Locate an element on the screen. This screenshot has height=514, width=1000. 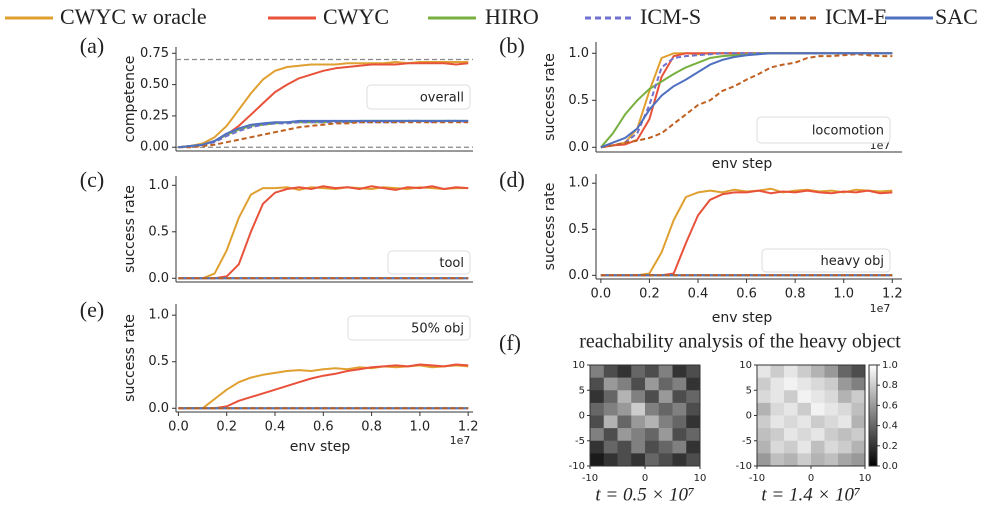
panel-label: (d) is located at coordinates (512, 179).